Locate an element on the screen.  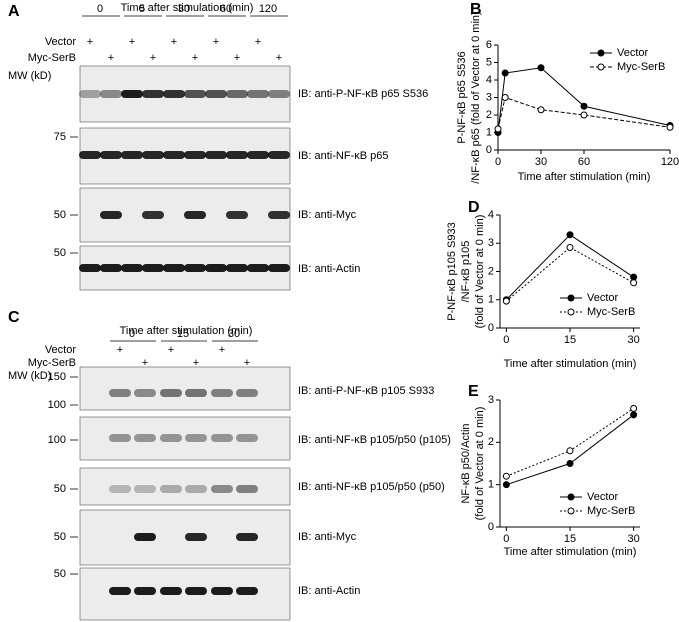
ib-label: IB: anti-Actin is located at coordinates (329, 269).